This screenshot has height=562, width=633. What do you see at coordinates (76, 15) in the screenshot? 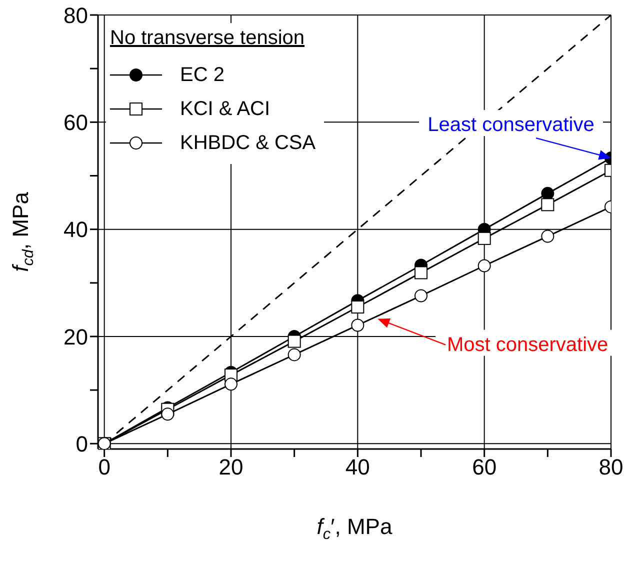
I see `y-tick-label: 80` at bounding box center [76, 15].